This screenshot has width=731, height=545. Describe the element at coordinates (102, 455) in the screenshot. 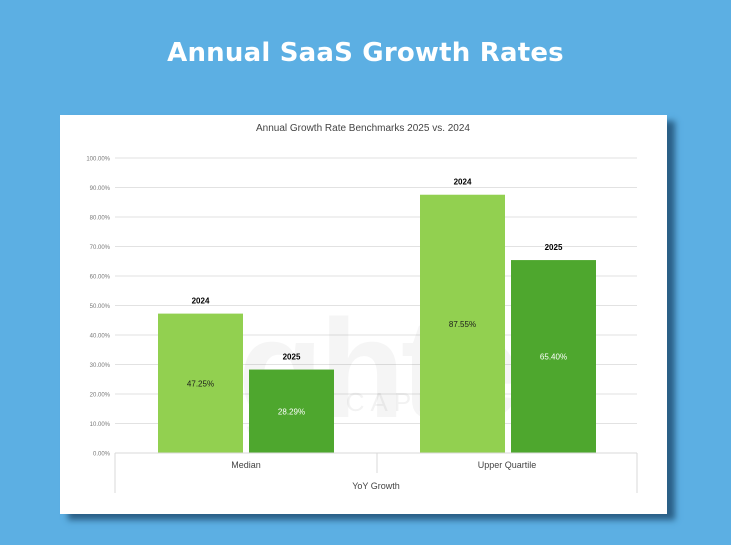

I see `y-tick-label: 0.00%` at that location.